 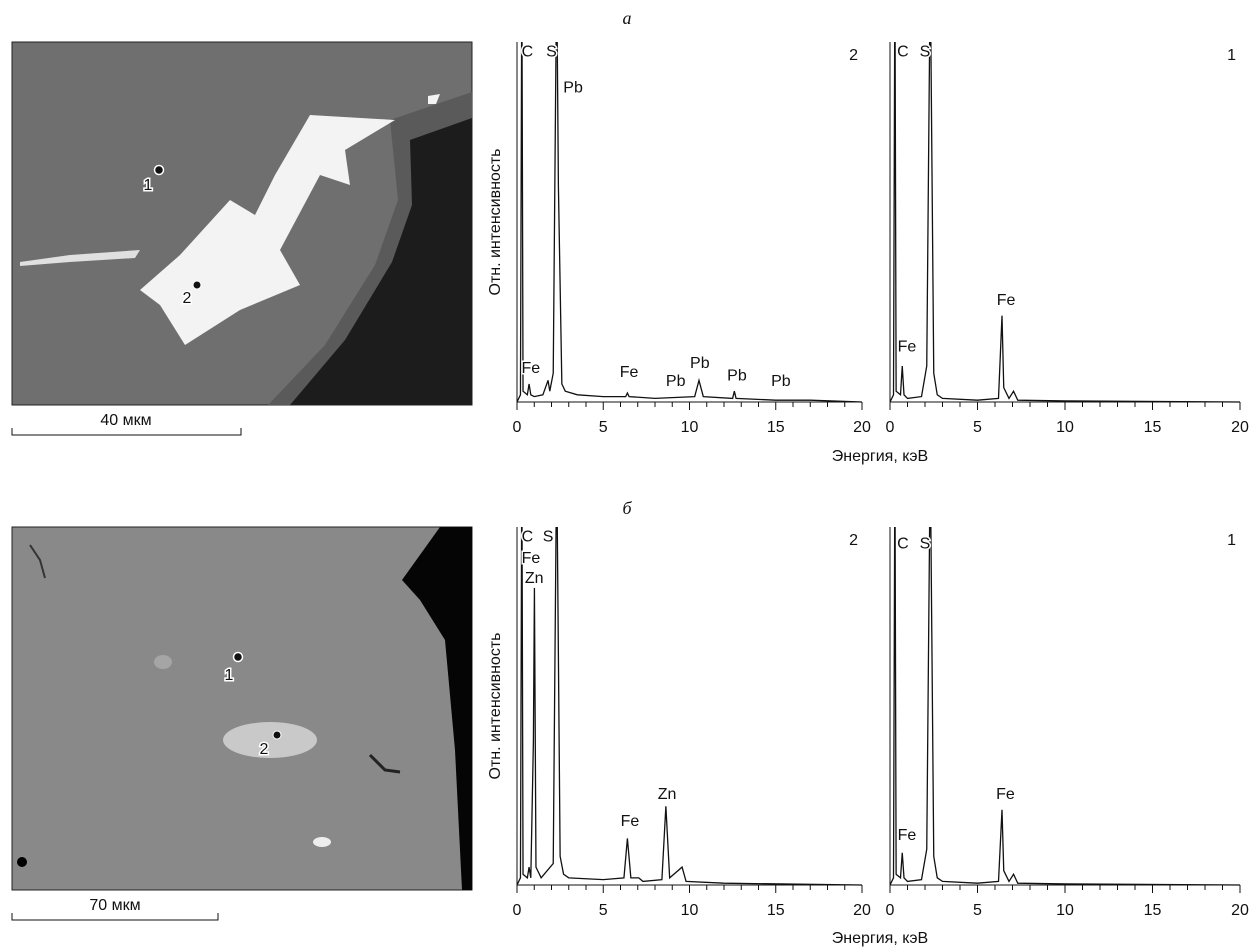 What do you see at coordinates (114, 905) in the screenshot?
I see `scale-label: 70 мкм` at bounding box center [114, 905].